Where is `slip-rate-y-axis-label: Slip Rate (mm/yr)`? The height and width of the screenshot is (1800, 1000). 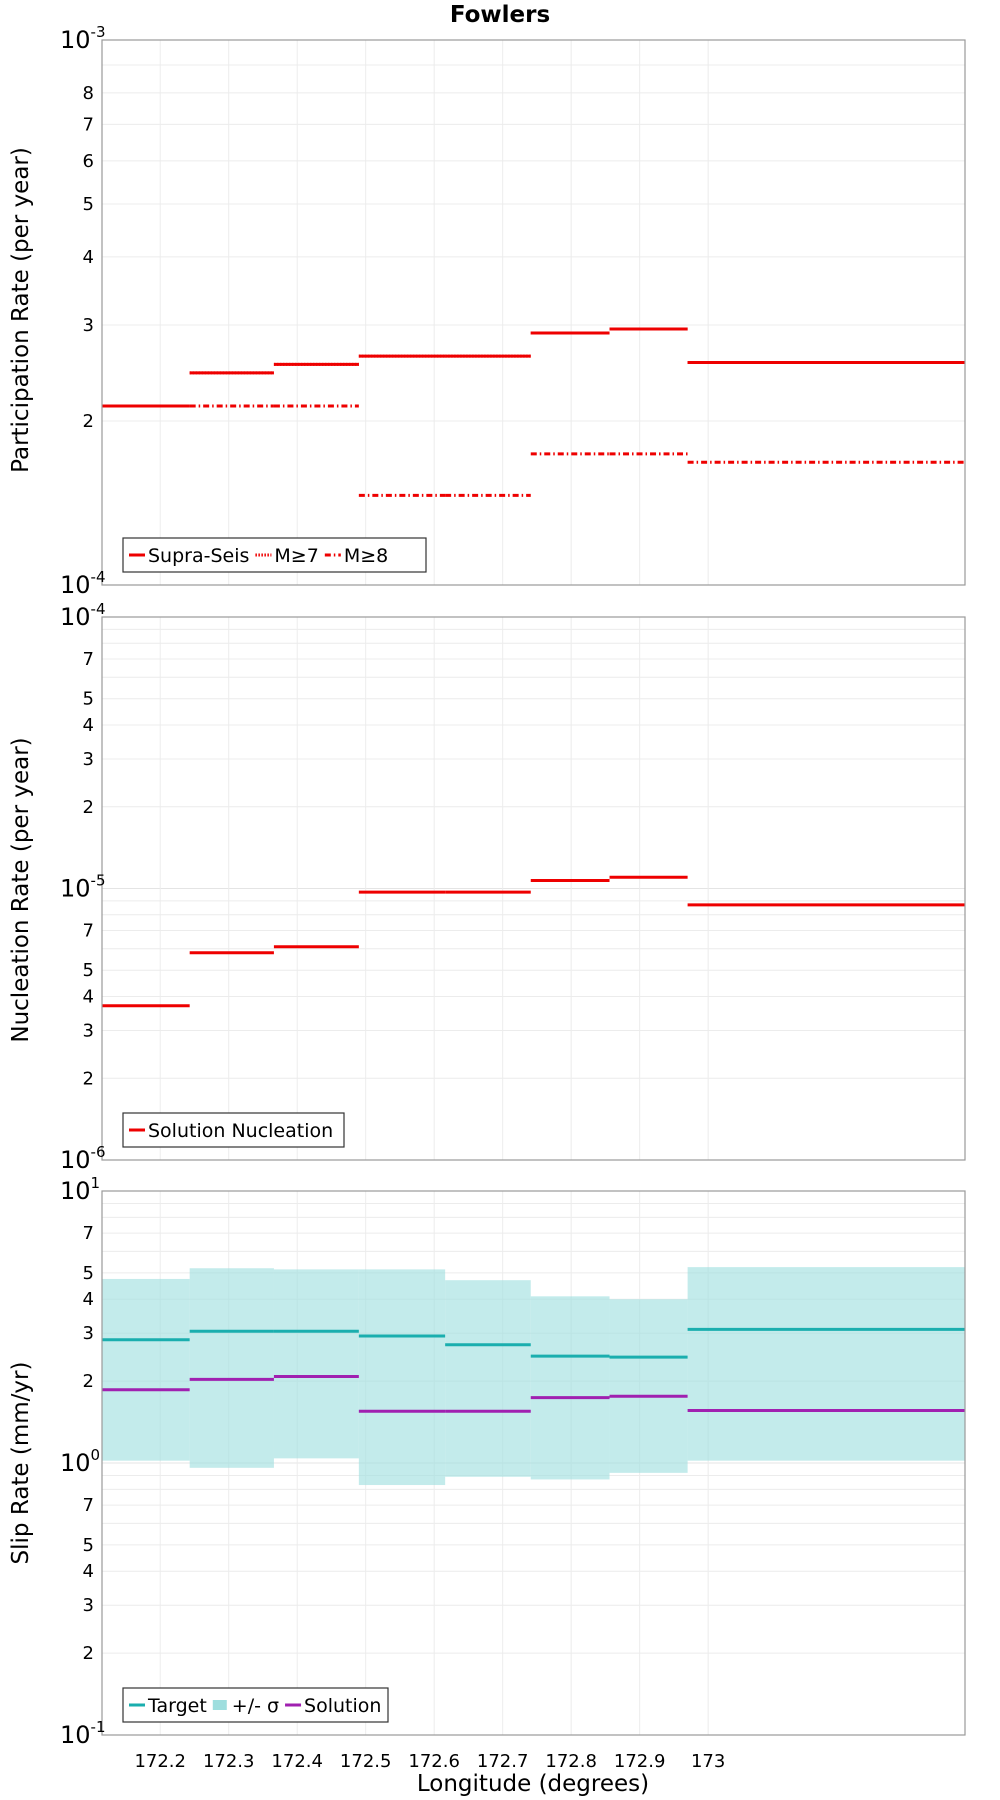
slip-rate-y-axis-label: Slip Rate (mm/yr) is located at coordinates (21, 1463).